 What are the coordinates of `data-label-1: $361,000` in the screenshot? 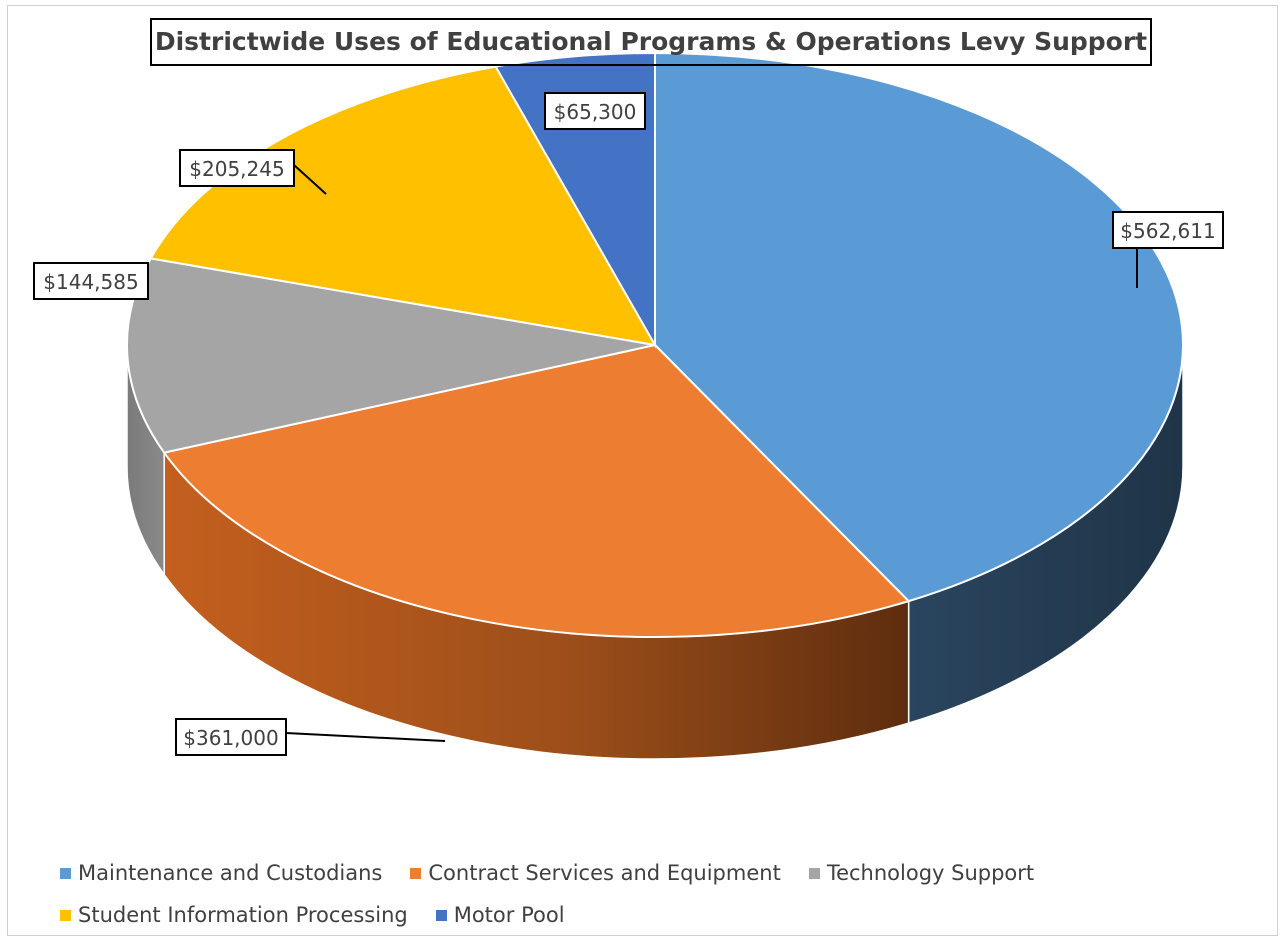 It's located at (231, 737).